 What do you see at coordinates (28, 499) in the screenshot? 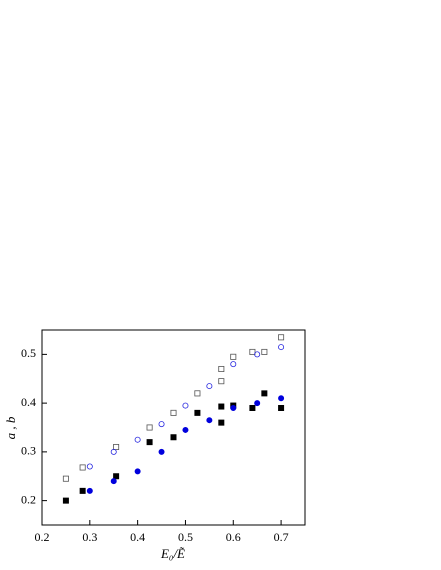
I see `y-tick-label: 0.2` at bounding box center [28, 499].